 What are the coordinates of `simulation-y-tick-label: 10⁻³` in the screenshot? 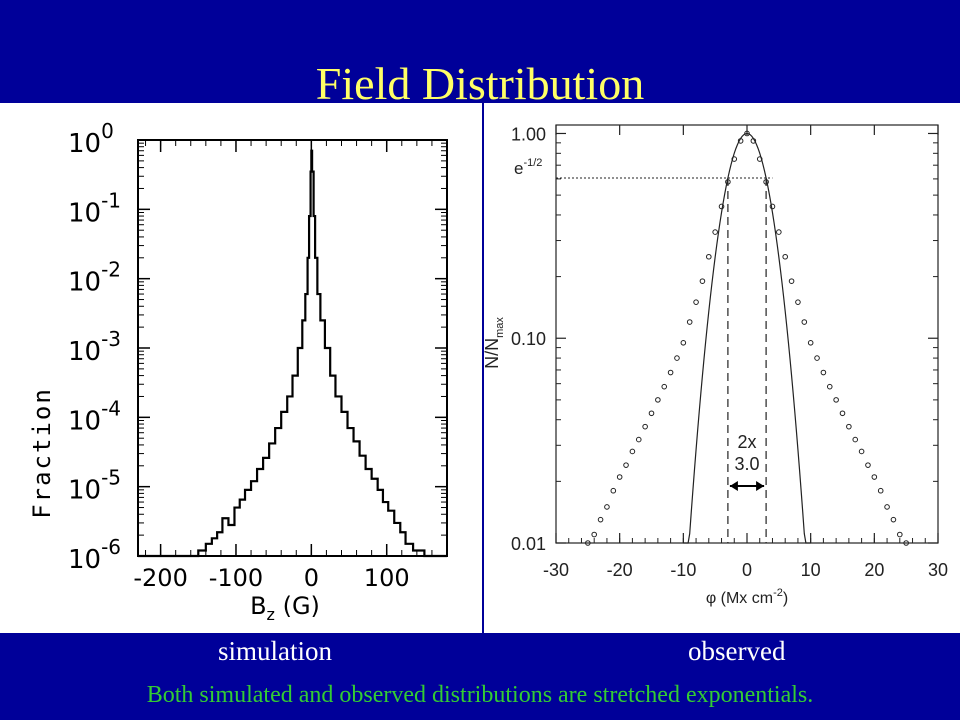 It's located at (94, 347).